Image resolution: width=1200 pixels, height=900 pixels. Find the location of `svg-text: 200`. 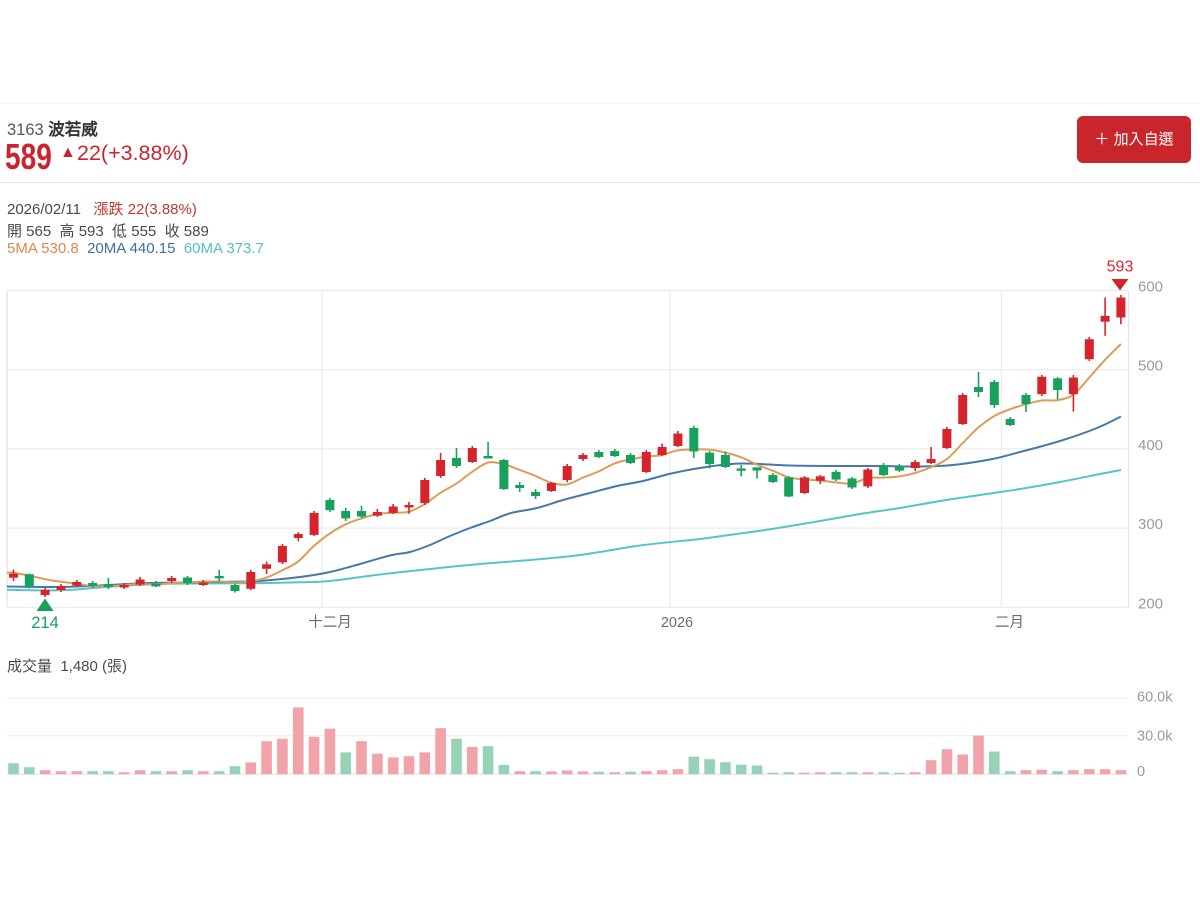

svg-text: 200 is located at coordinates (1150, 603).